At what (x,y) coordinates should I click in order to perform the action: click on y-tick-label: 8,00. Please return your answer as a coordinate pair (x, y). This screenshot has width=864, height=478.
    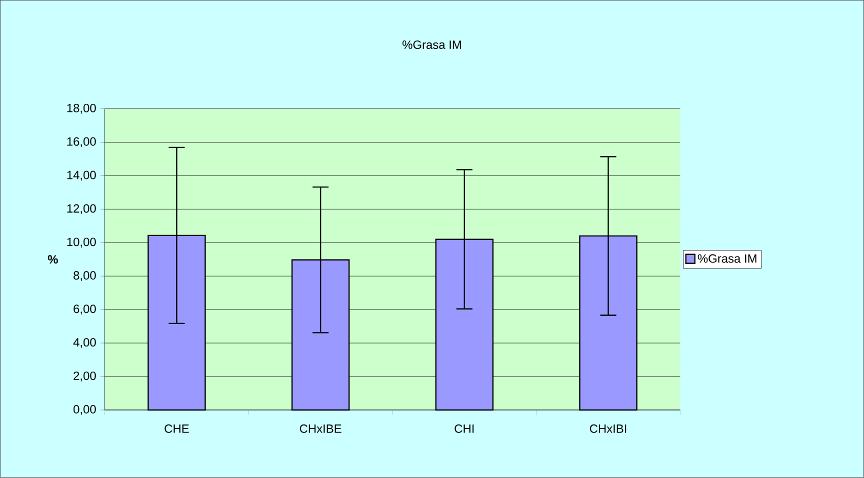
    Looking at the image, I should click on (85, 276).